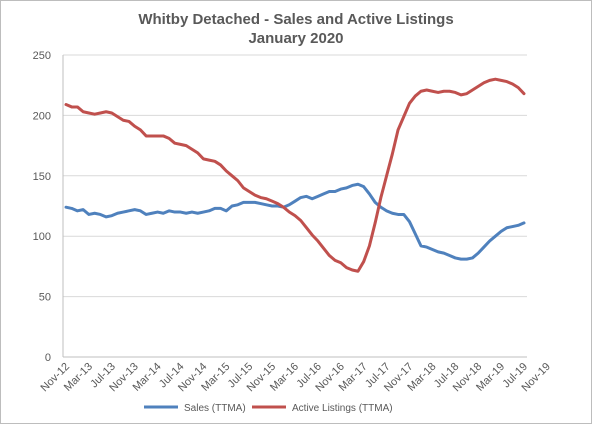 The width and height of the screenshot is (592, 424). I want to click on legend-label-active-listings: Active Listings (TTMA), so click(342, 408).